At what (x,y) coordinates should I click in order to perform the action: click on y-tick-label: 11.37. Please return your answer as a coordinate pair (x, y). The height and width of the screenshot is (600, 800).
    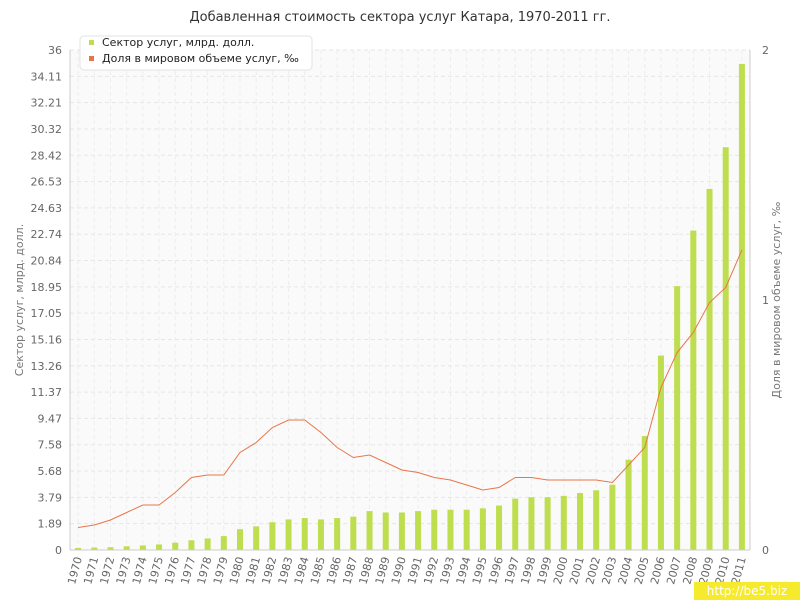
    Looking at the image, I should click on (47, 392).